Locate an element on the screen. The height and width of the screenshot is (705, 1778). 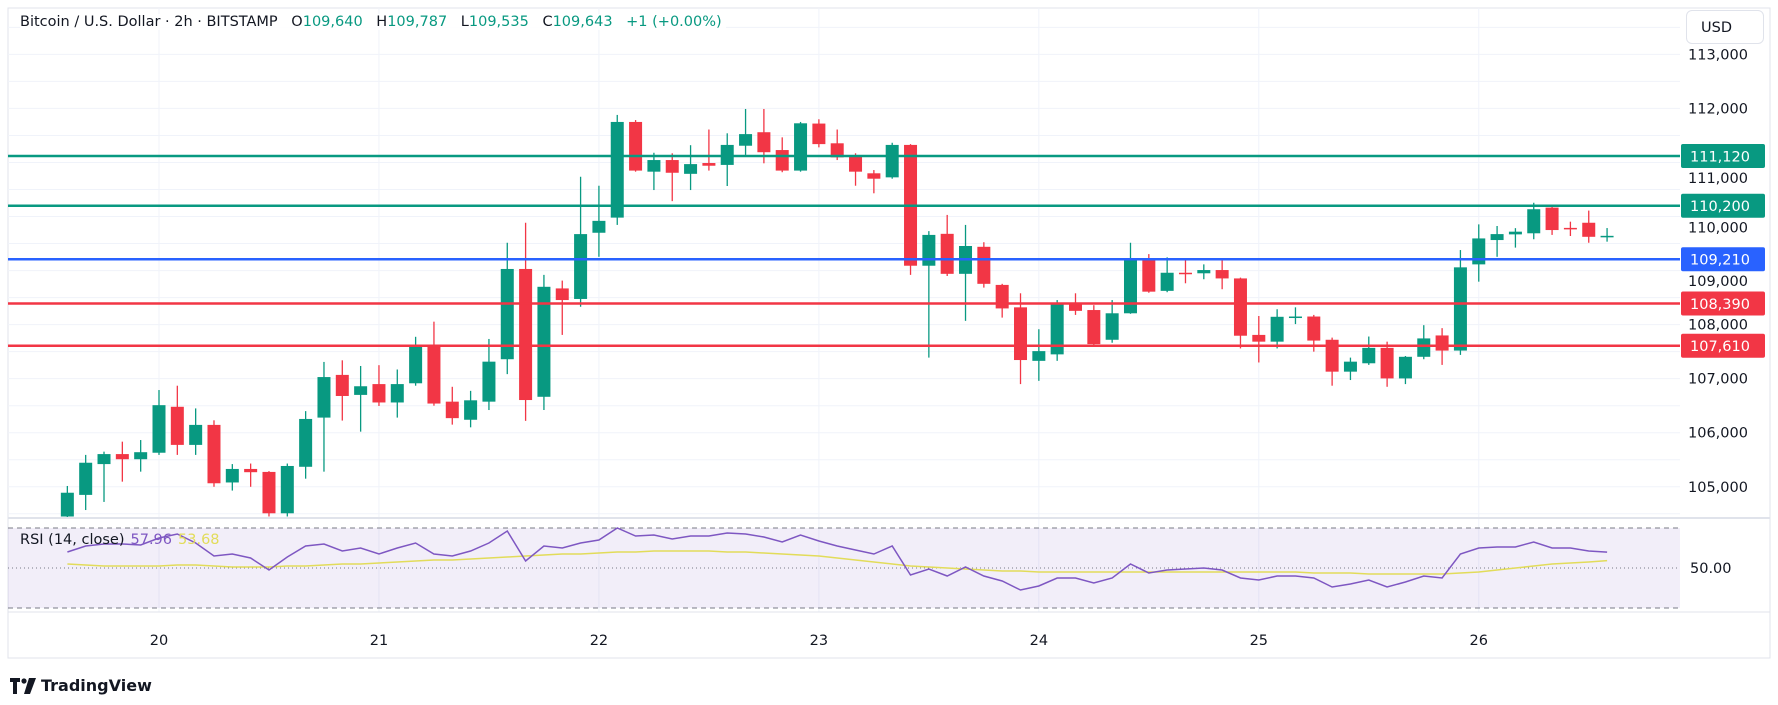
low-value: 109,535 is located at coordinates (498, 22).